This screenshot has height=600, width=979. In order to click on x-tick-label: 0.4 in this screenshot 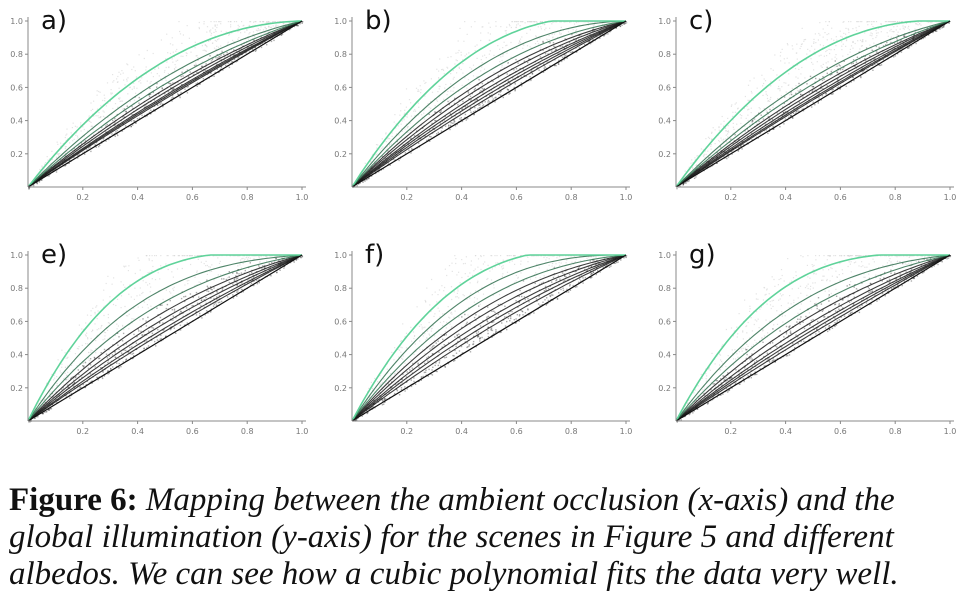, I will do `click(461, 197)`.